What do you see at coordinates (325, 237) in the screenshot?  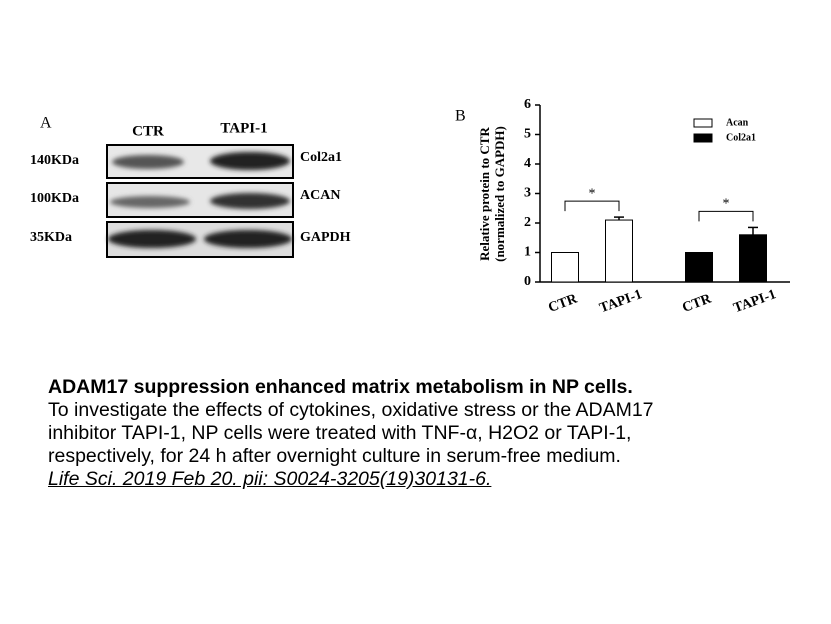 I see `protein-label: GAPDH` at bounding box center [325, 237].